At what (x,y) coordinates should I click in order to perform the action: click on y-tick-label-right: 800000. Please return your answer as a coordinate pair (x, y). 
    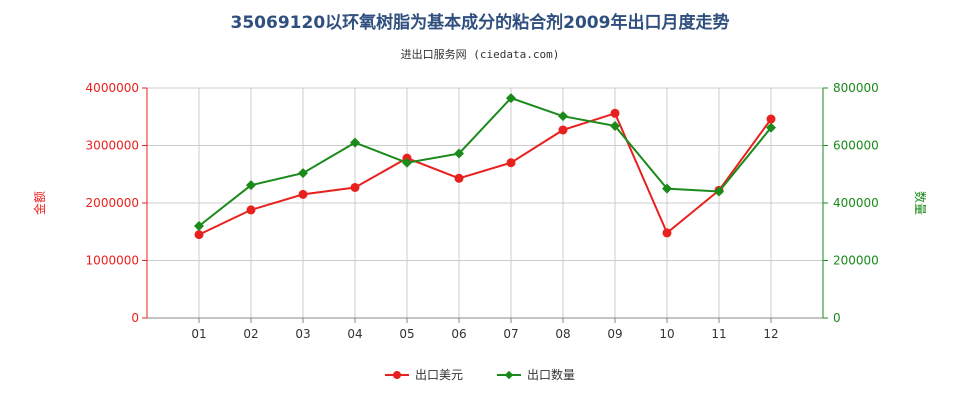
    Looking at the image, I should click on (856, 88).